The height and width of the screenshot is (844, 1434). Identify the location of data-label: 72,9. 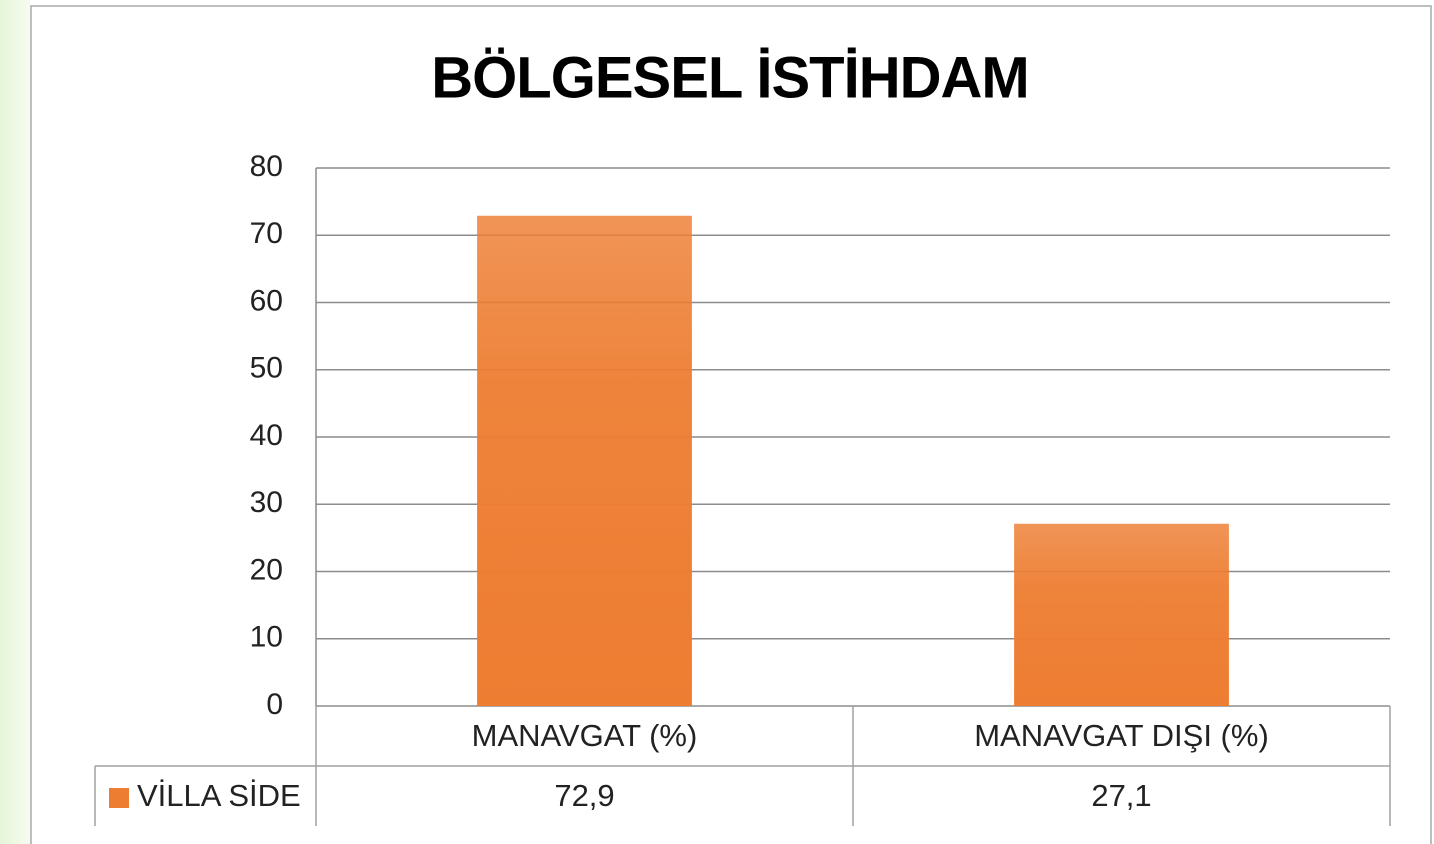
(584, 795).